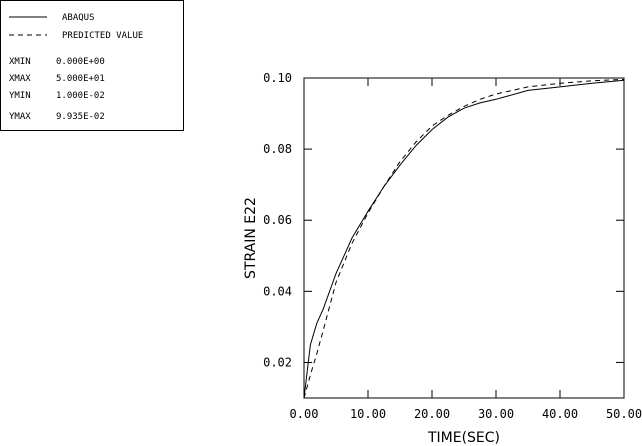  I want to click on y-tick-label: 0.06, so click(277, 220).